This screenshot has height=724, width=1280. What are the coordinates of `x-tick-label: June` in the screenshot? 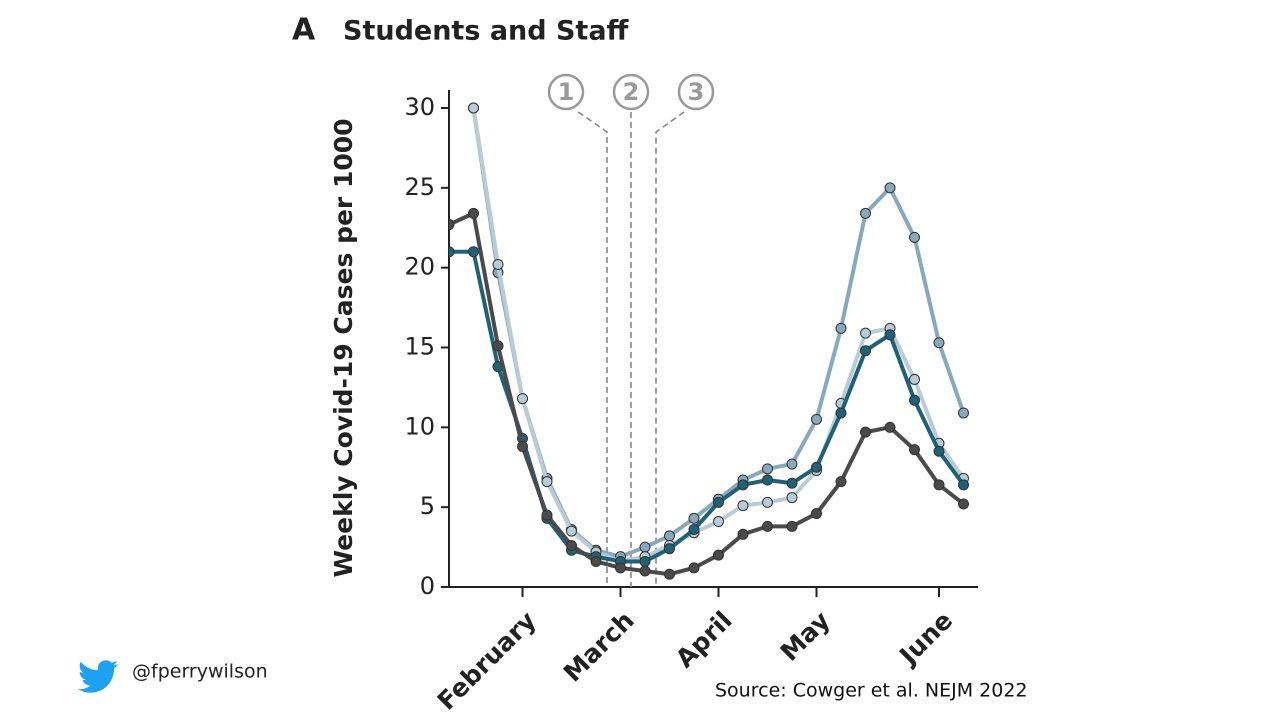 It's located at (926, 639).